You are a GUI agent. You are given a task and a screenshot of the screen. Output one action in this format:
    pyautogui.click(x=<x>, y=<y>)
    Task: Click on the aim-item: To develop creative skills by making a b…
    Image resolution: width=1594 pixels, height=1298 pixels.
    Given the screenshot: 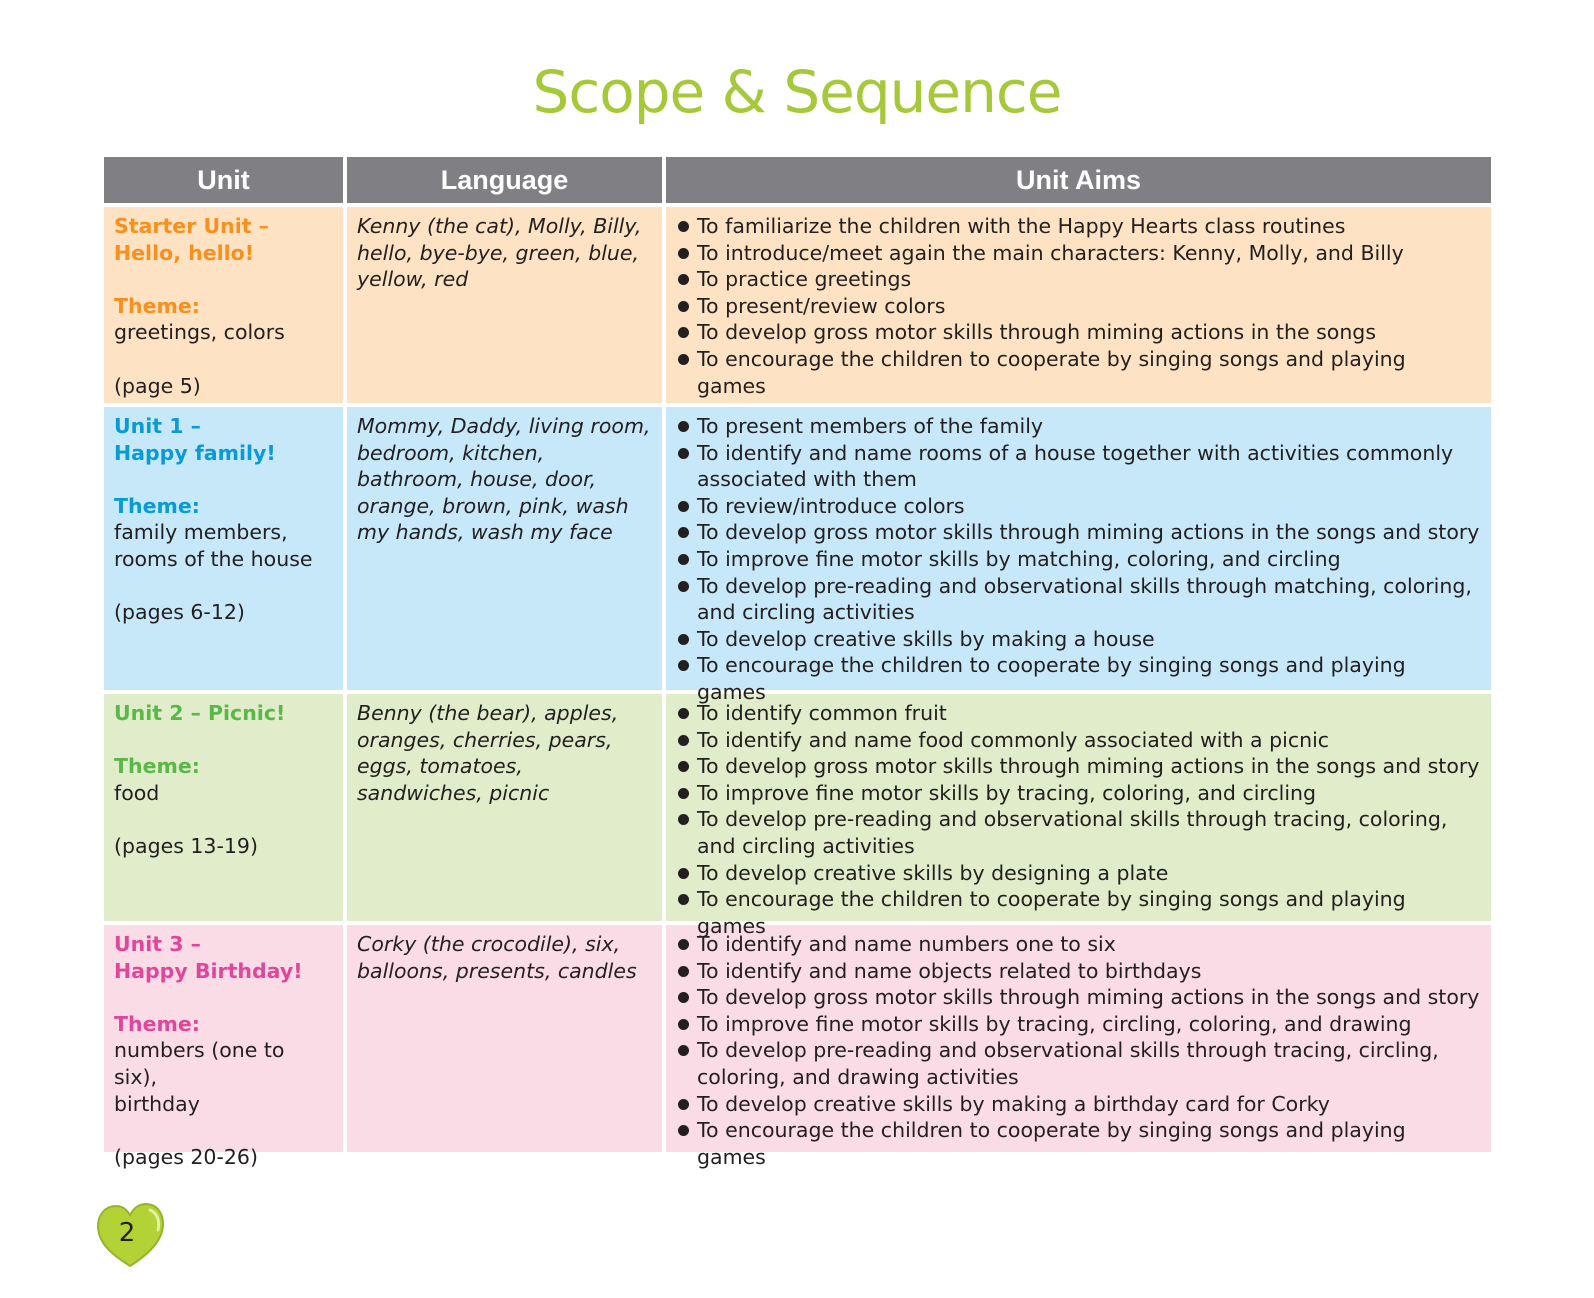 What is the action you would take?
    pyautogui.click(x=1078, y=1104)
    